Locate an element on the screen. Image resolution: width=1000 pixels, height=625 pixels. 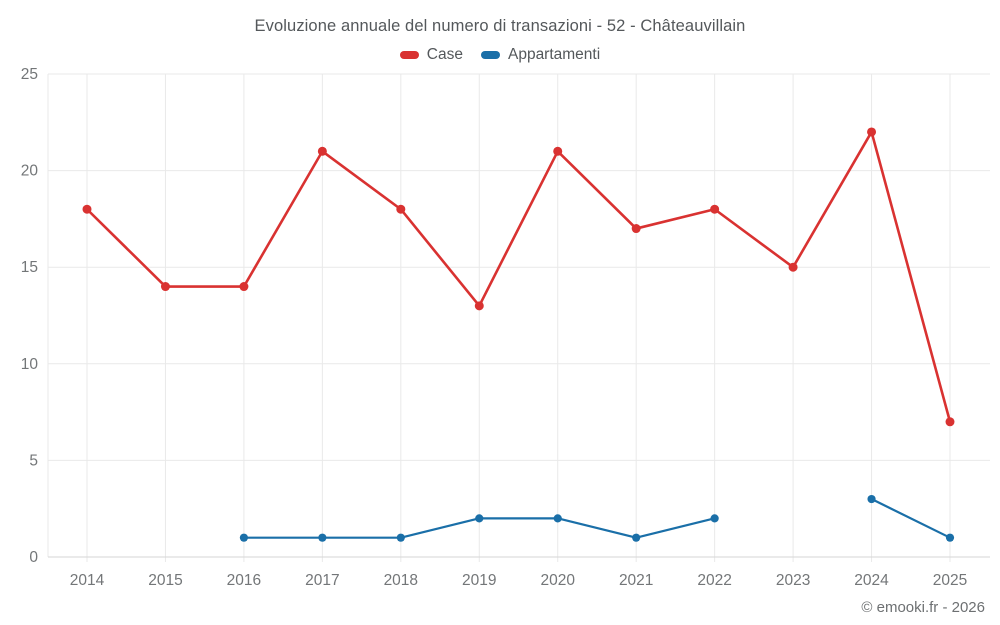
x-tick-label: 2015 is located at coordinates (165, 580).